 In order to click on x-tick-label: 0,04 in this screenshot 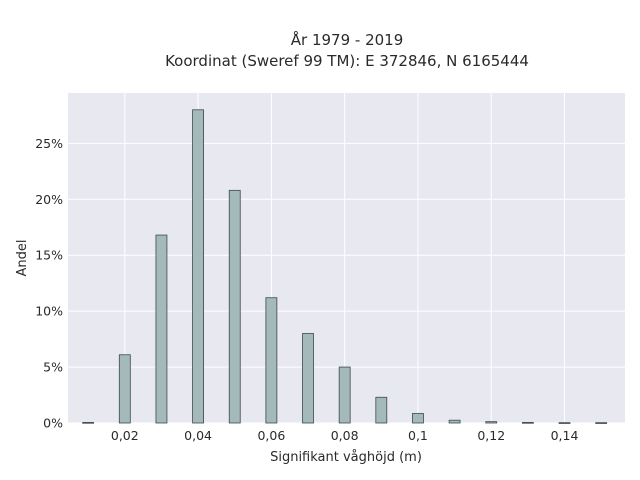, I will do `click(198, 435)`.